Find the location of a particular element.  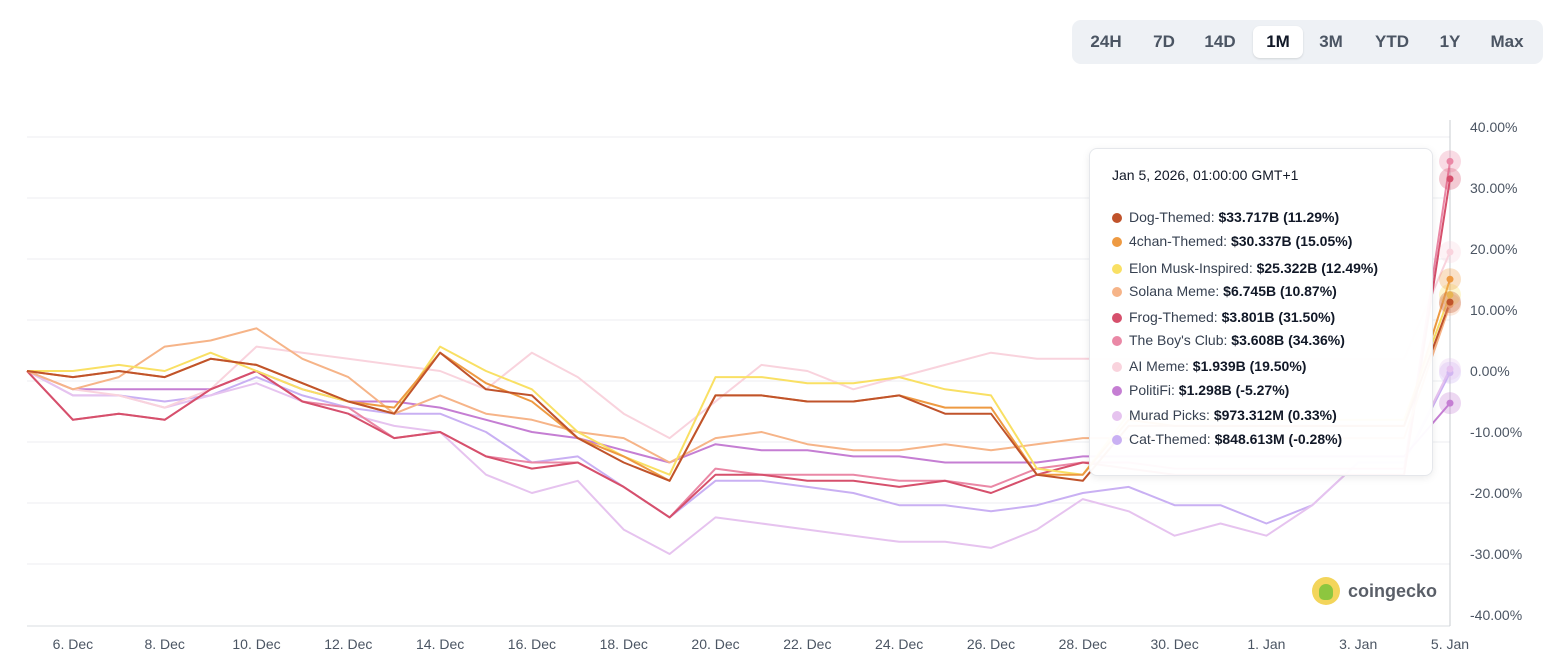

tooltip-series-value: $33.717B (11.29%) is located at coordinates (1279, 217).